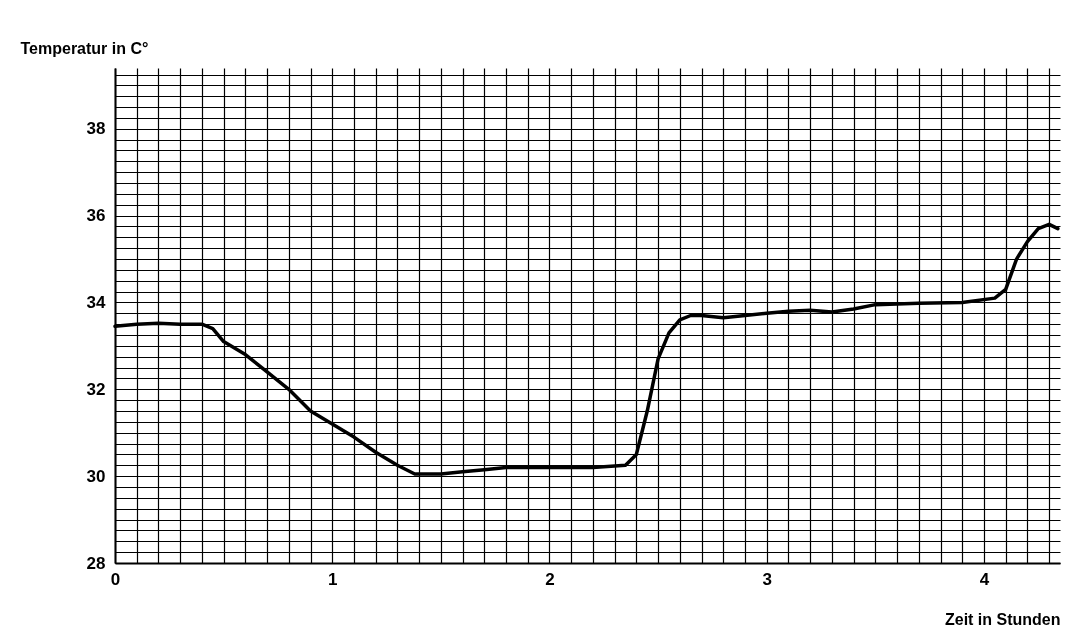 The height and width of the screenshot is (637, 1069). Describe the element at coordinates (984, 579) in the screenshot. I see `x-tick-label: 4` at that location.